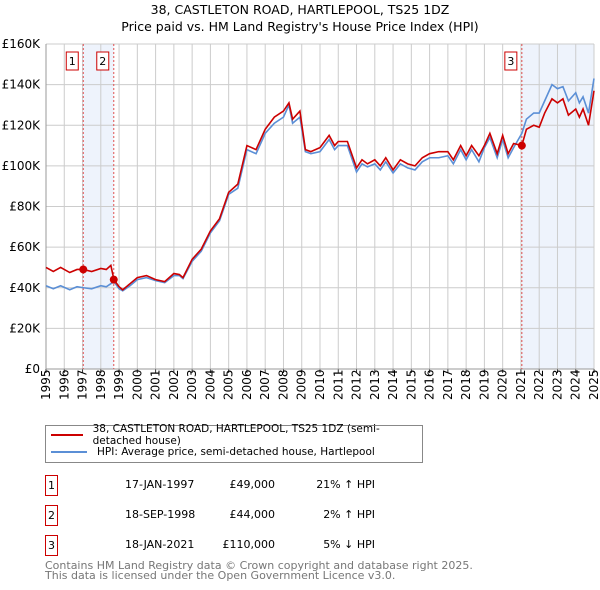 This screenshot has height=590, width=600. I want to click on marker-badge-label: 3, so click(510, 61).